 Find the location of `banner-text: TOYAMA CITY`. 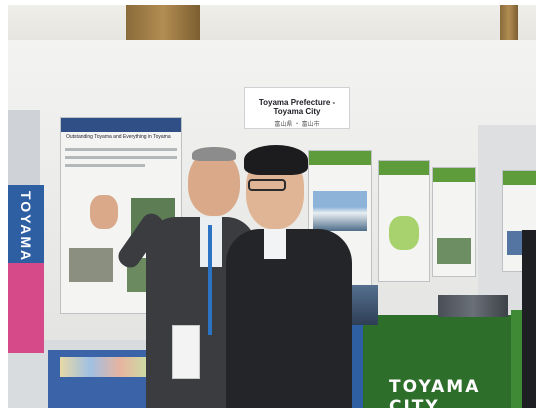

banner-text: TOYAMA CITY is located at coordinates (435, 392).